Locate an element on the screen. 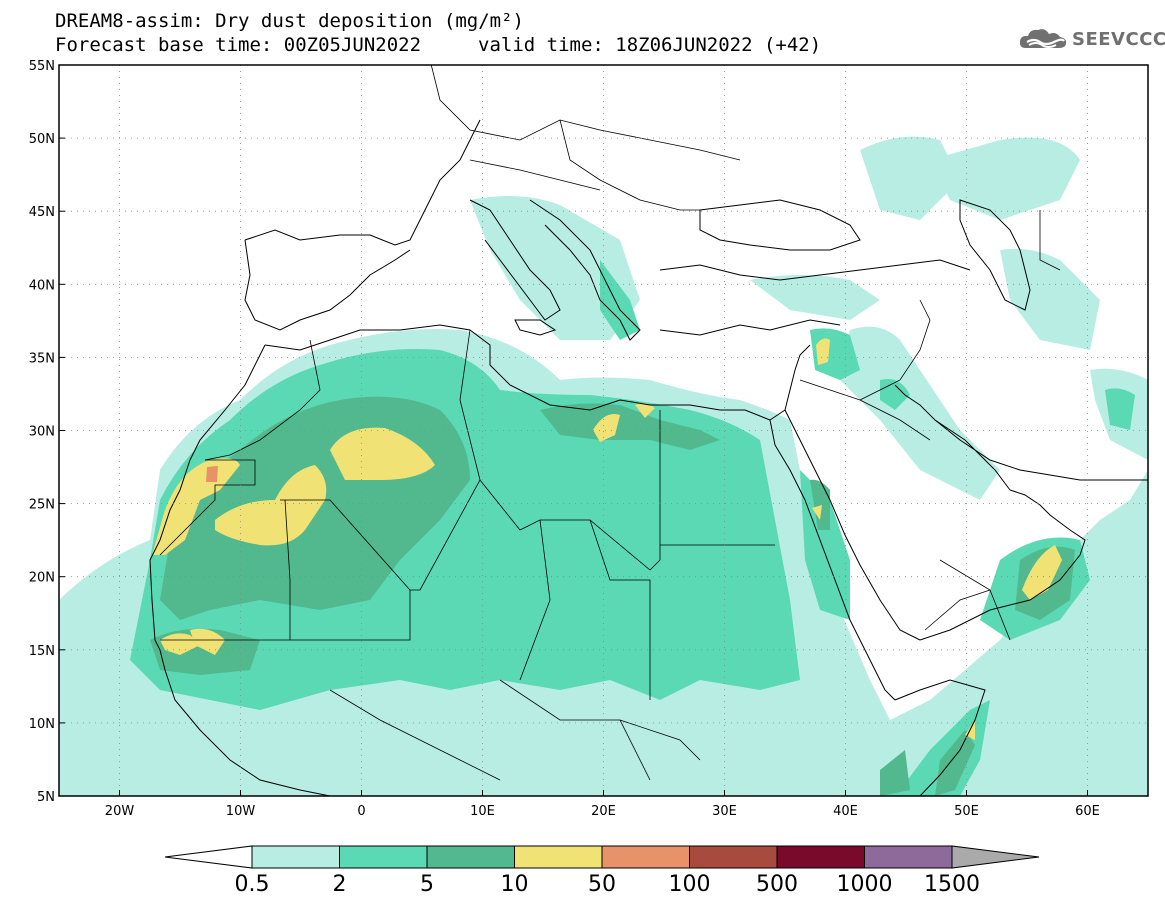 The image size is (1165, 907). colorbar-label: 500 is located at coordinates (777, 884).